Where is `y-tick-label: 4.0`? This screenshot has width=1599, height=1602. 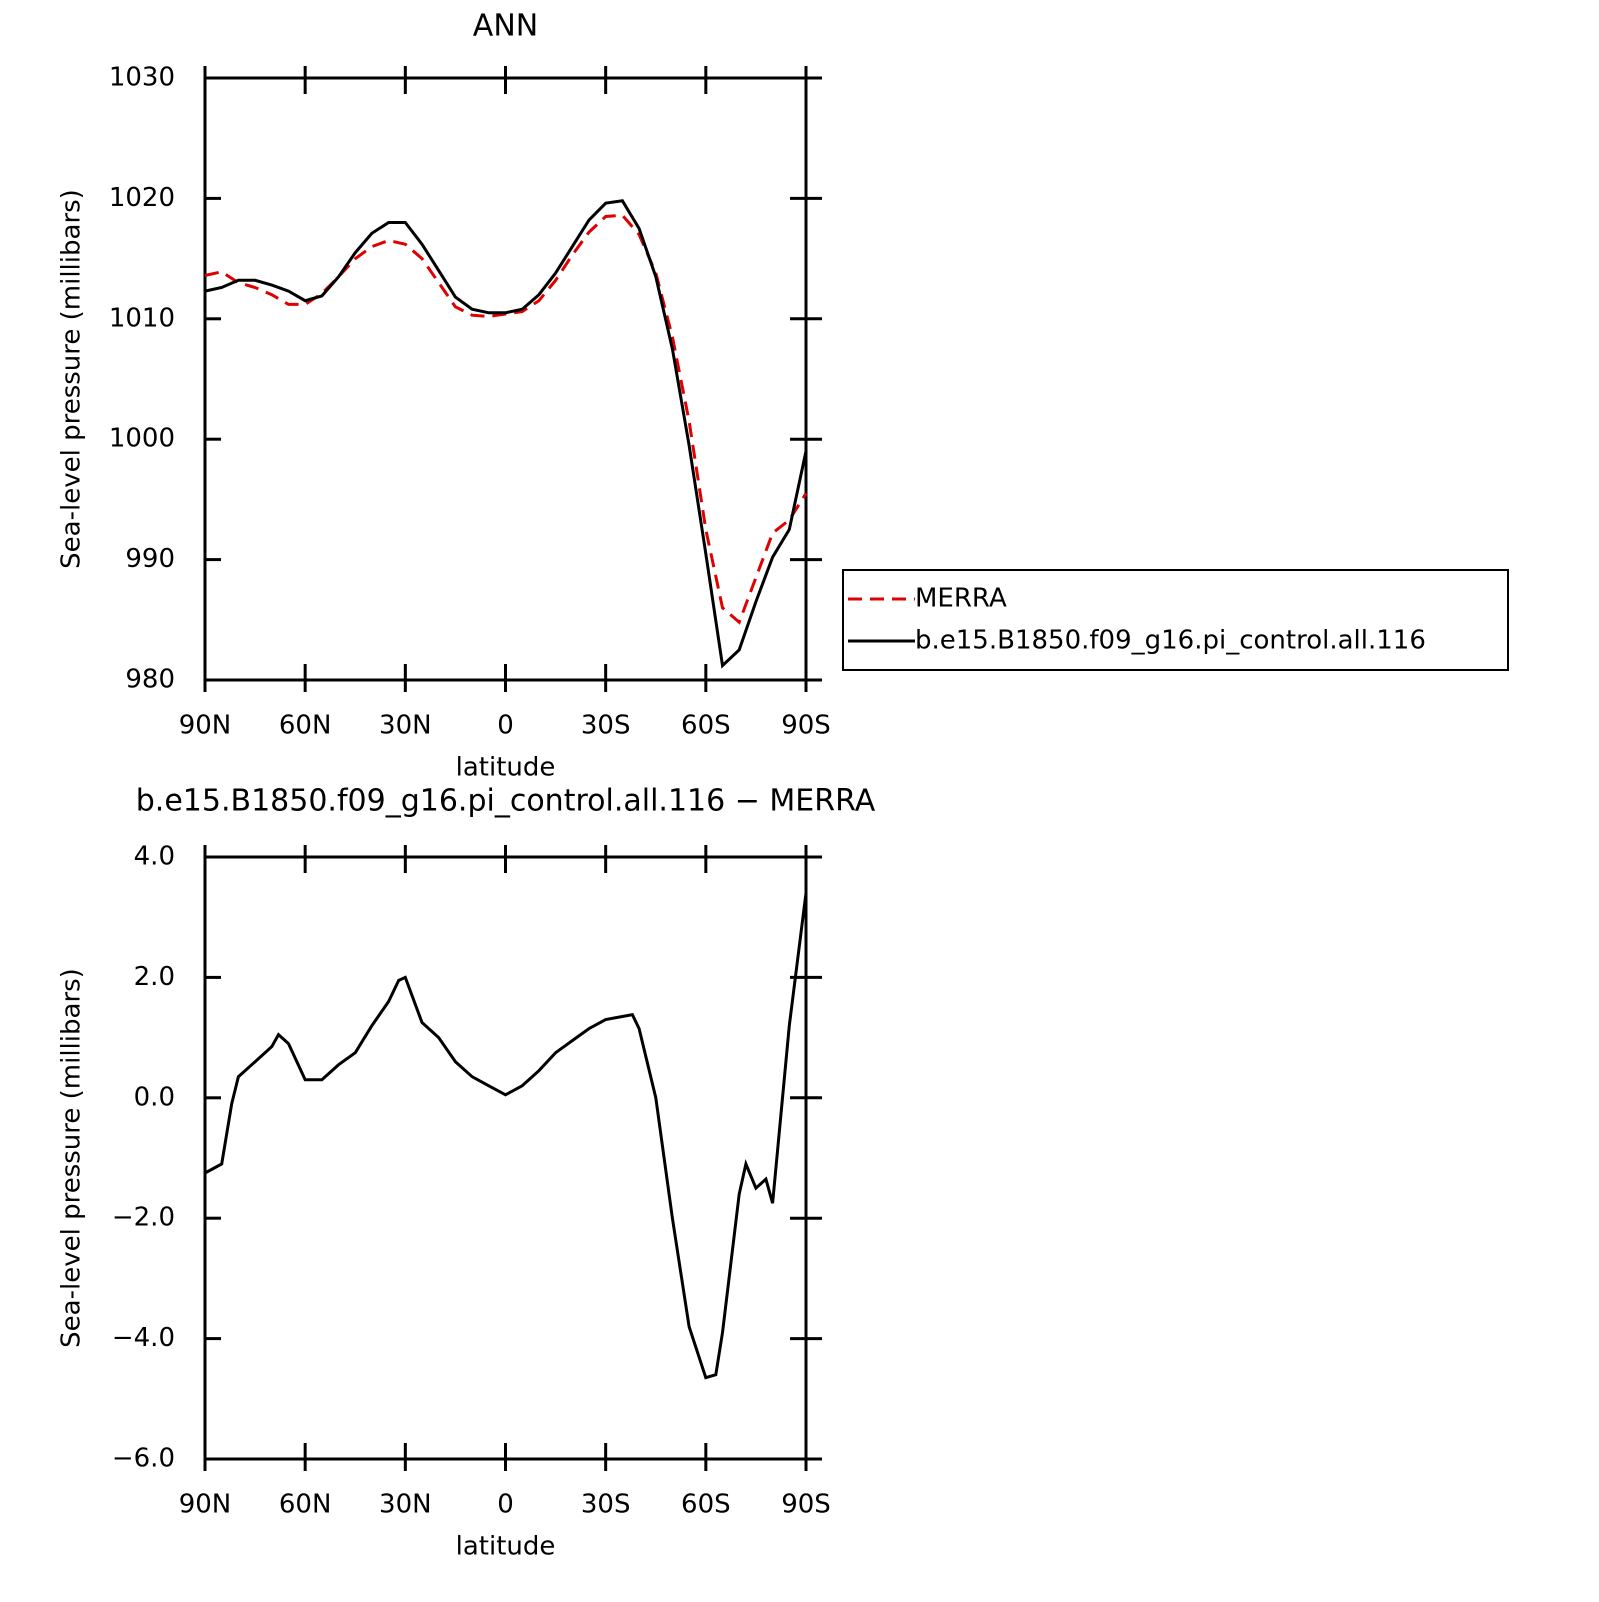 y-tick-label: 4.0 is located at coordinates (154, 857).